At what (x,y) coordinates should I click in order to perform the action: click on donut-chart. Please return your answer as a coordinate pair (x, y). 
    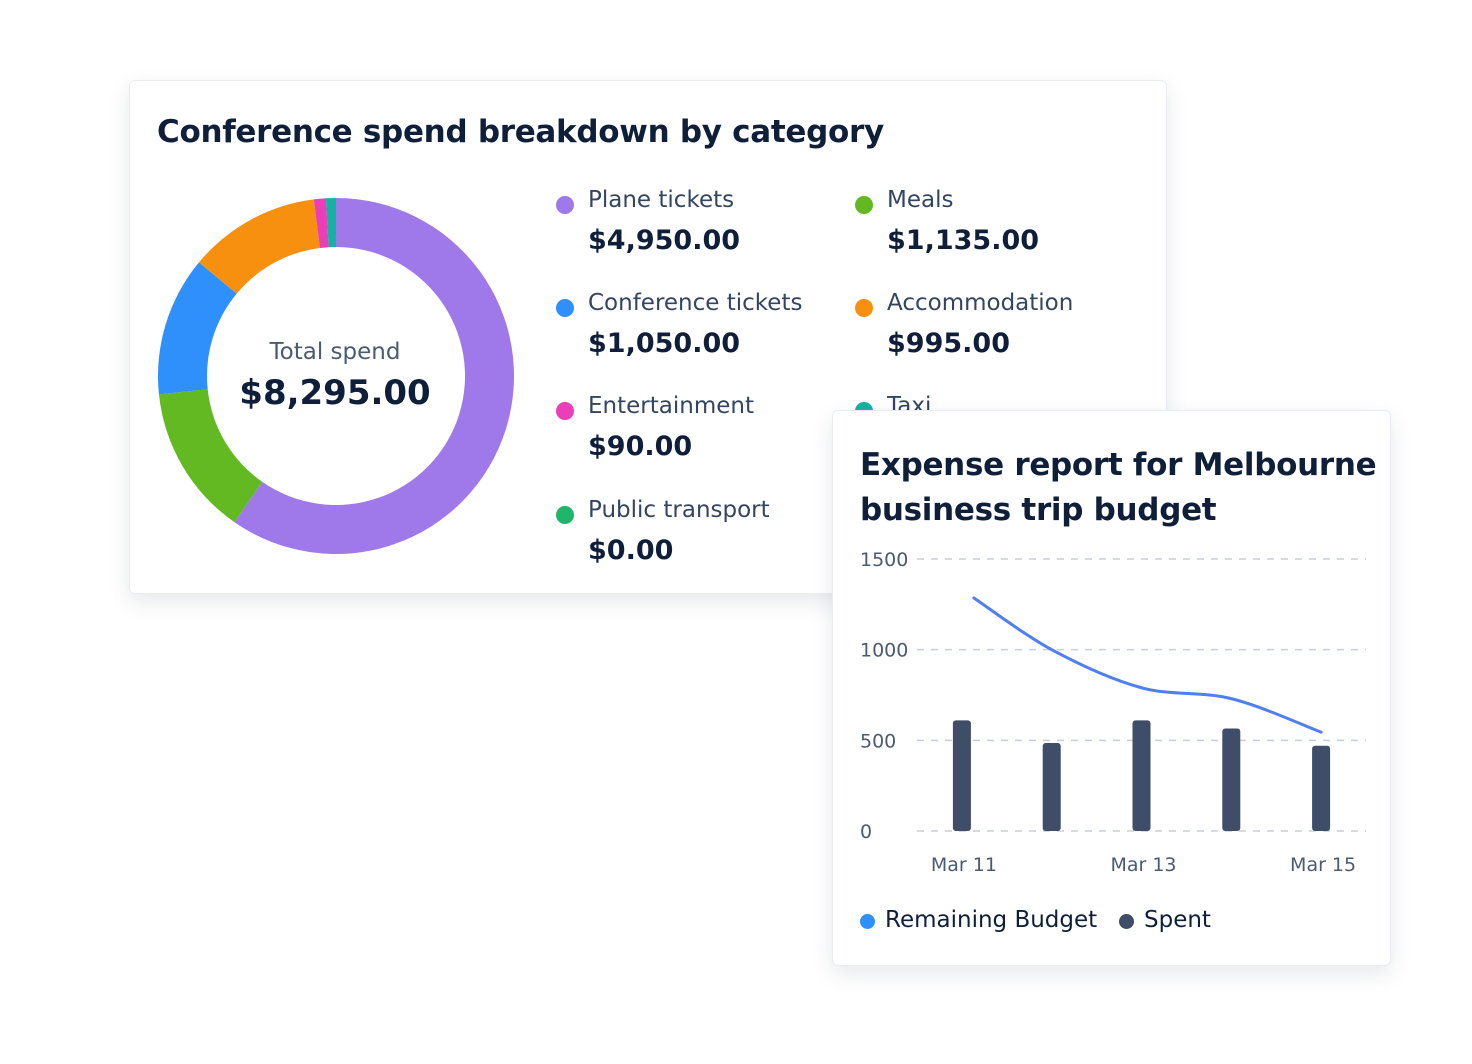
    Looking at the image, I should click on (336, 376).